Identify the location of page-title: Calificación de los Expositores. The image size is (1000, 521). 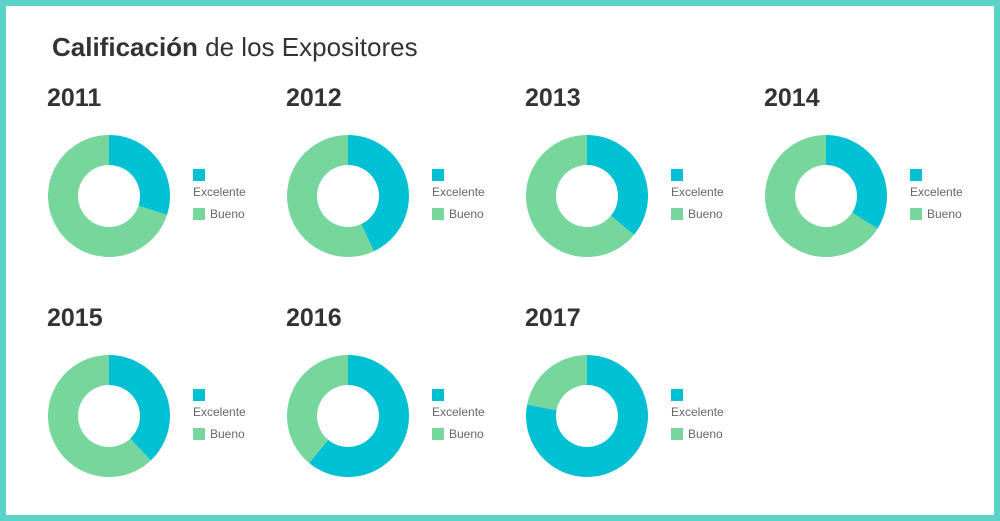
(235, 47).